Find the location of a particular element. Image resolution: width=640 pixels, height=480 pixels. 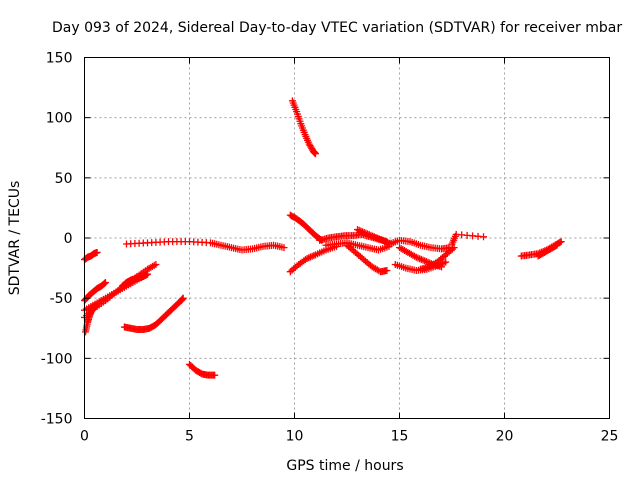

x-tick-label: 10 is located at coordinates (295, 437).